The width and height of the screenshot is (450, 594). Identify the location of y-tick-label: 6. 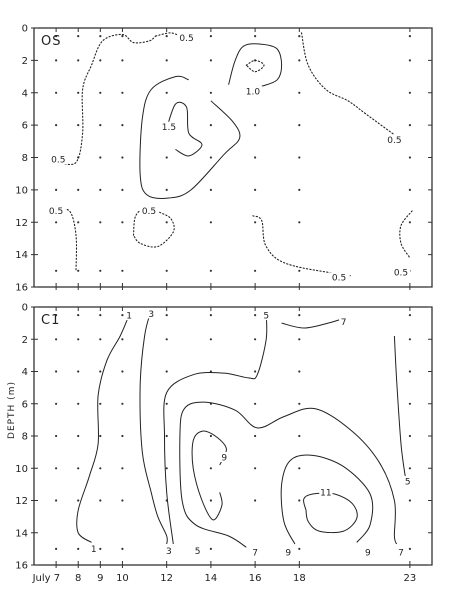
(25, 126).